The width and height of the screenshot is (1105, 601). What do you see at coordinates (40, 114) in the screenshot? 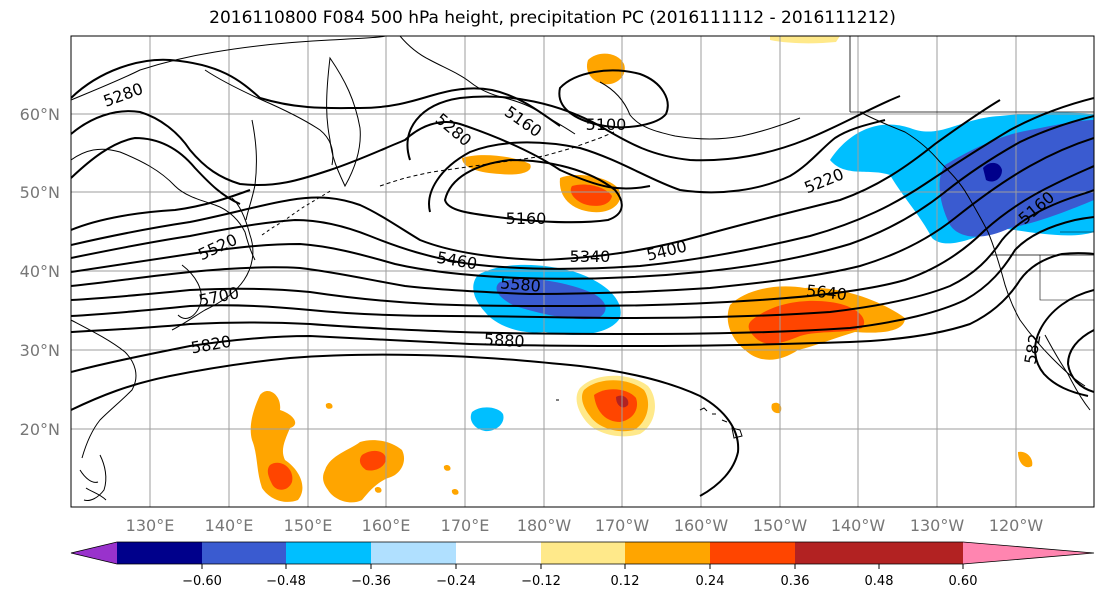
I see `lat-label: 60°N` at bounding box center [40, 114].